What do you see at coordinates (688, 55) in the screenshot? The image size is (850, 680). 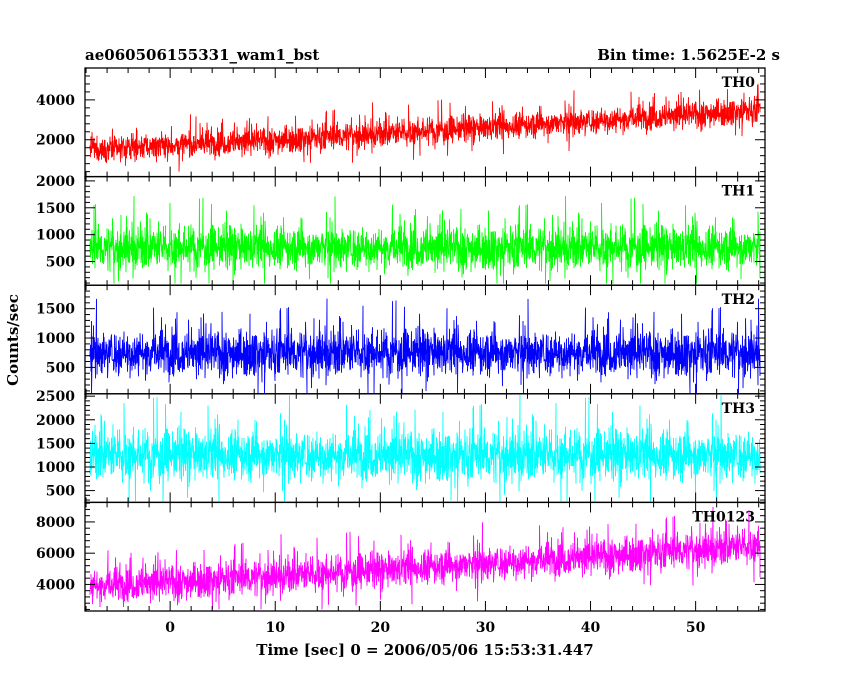 I see `header-bin-time: Bin time: 1.5625E-2 s` at bounding box center [688, 55].